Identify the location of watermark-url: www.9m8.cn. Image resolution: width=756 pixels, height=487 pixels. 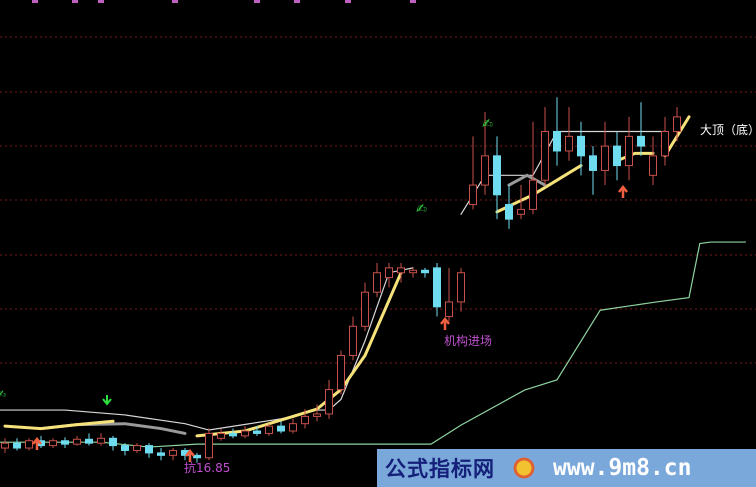
(622, 468).